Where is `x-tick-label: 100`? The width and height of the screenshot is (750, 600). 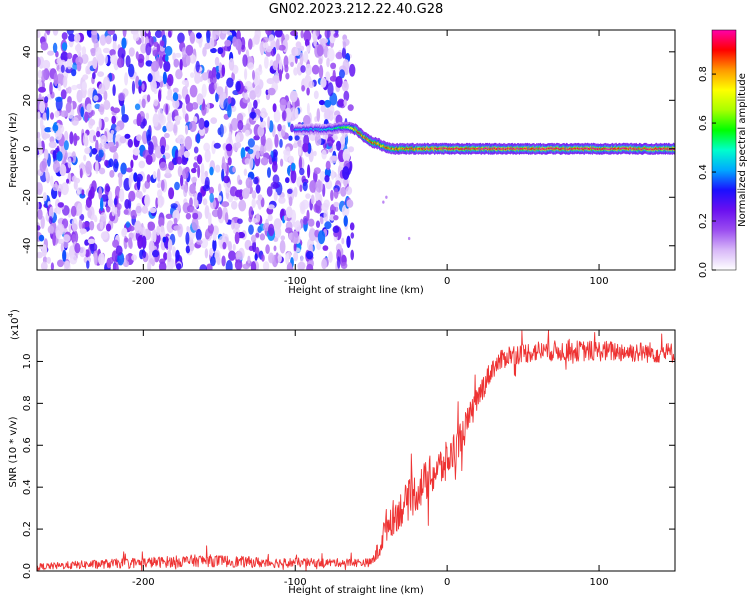 x-tick-label: 100 is located at coordinates (599, 281).